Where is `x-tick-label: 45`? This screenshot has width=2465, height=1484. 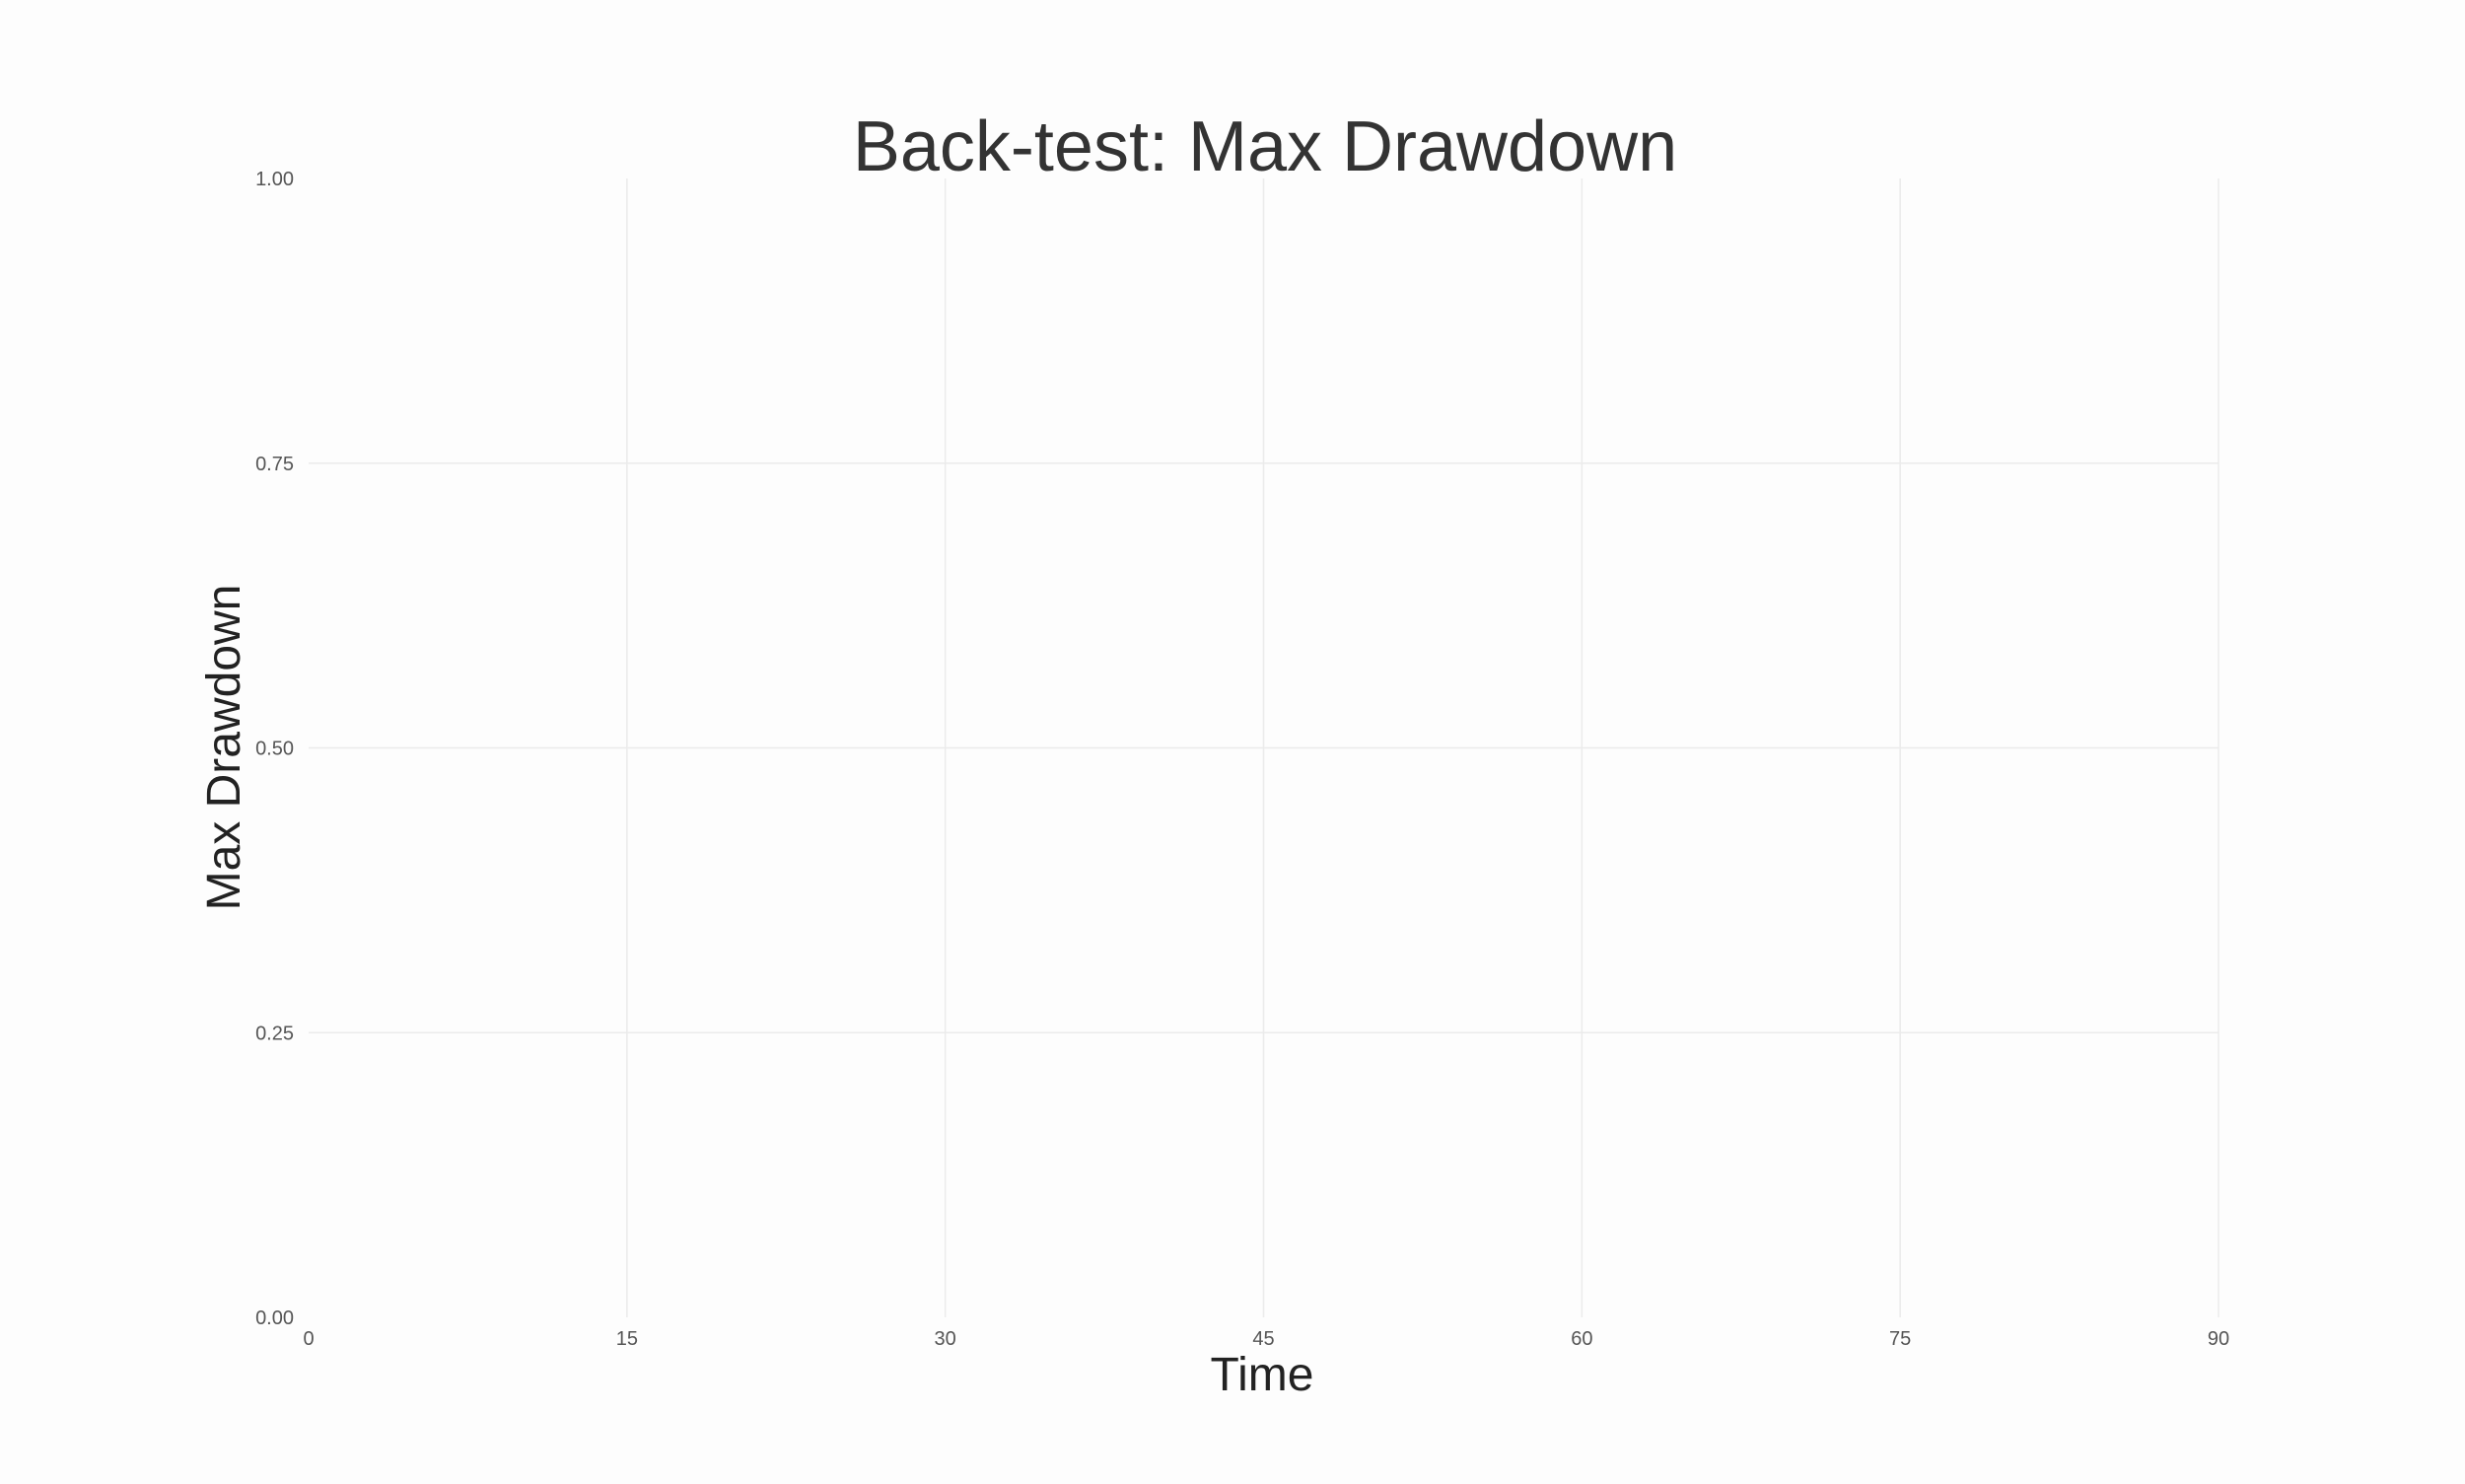
x-tick-label: 45 is located at coordinates (1263, 1339).